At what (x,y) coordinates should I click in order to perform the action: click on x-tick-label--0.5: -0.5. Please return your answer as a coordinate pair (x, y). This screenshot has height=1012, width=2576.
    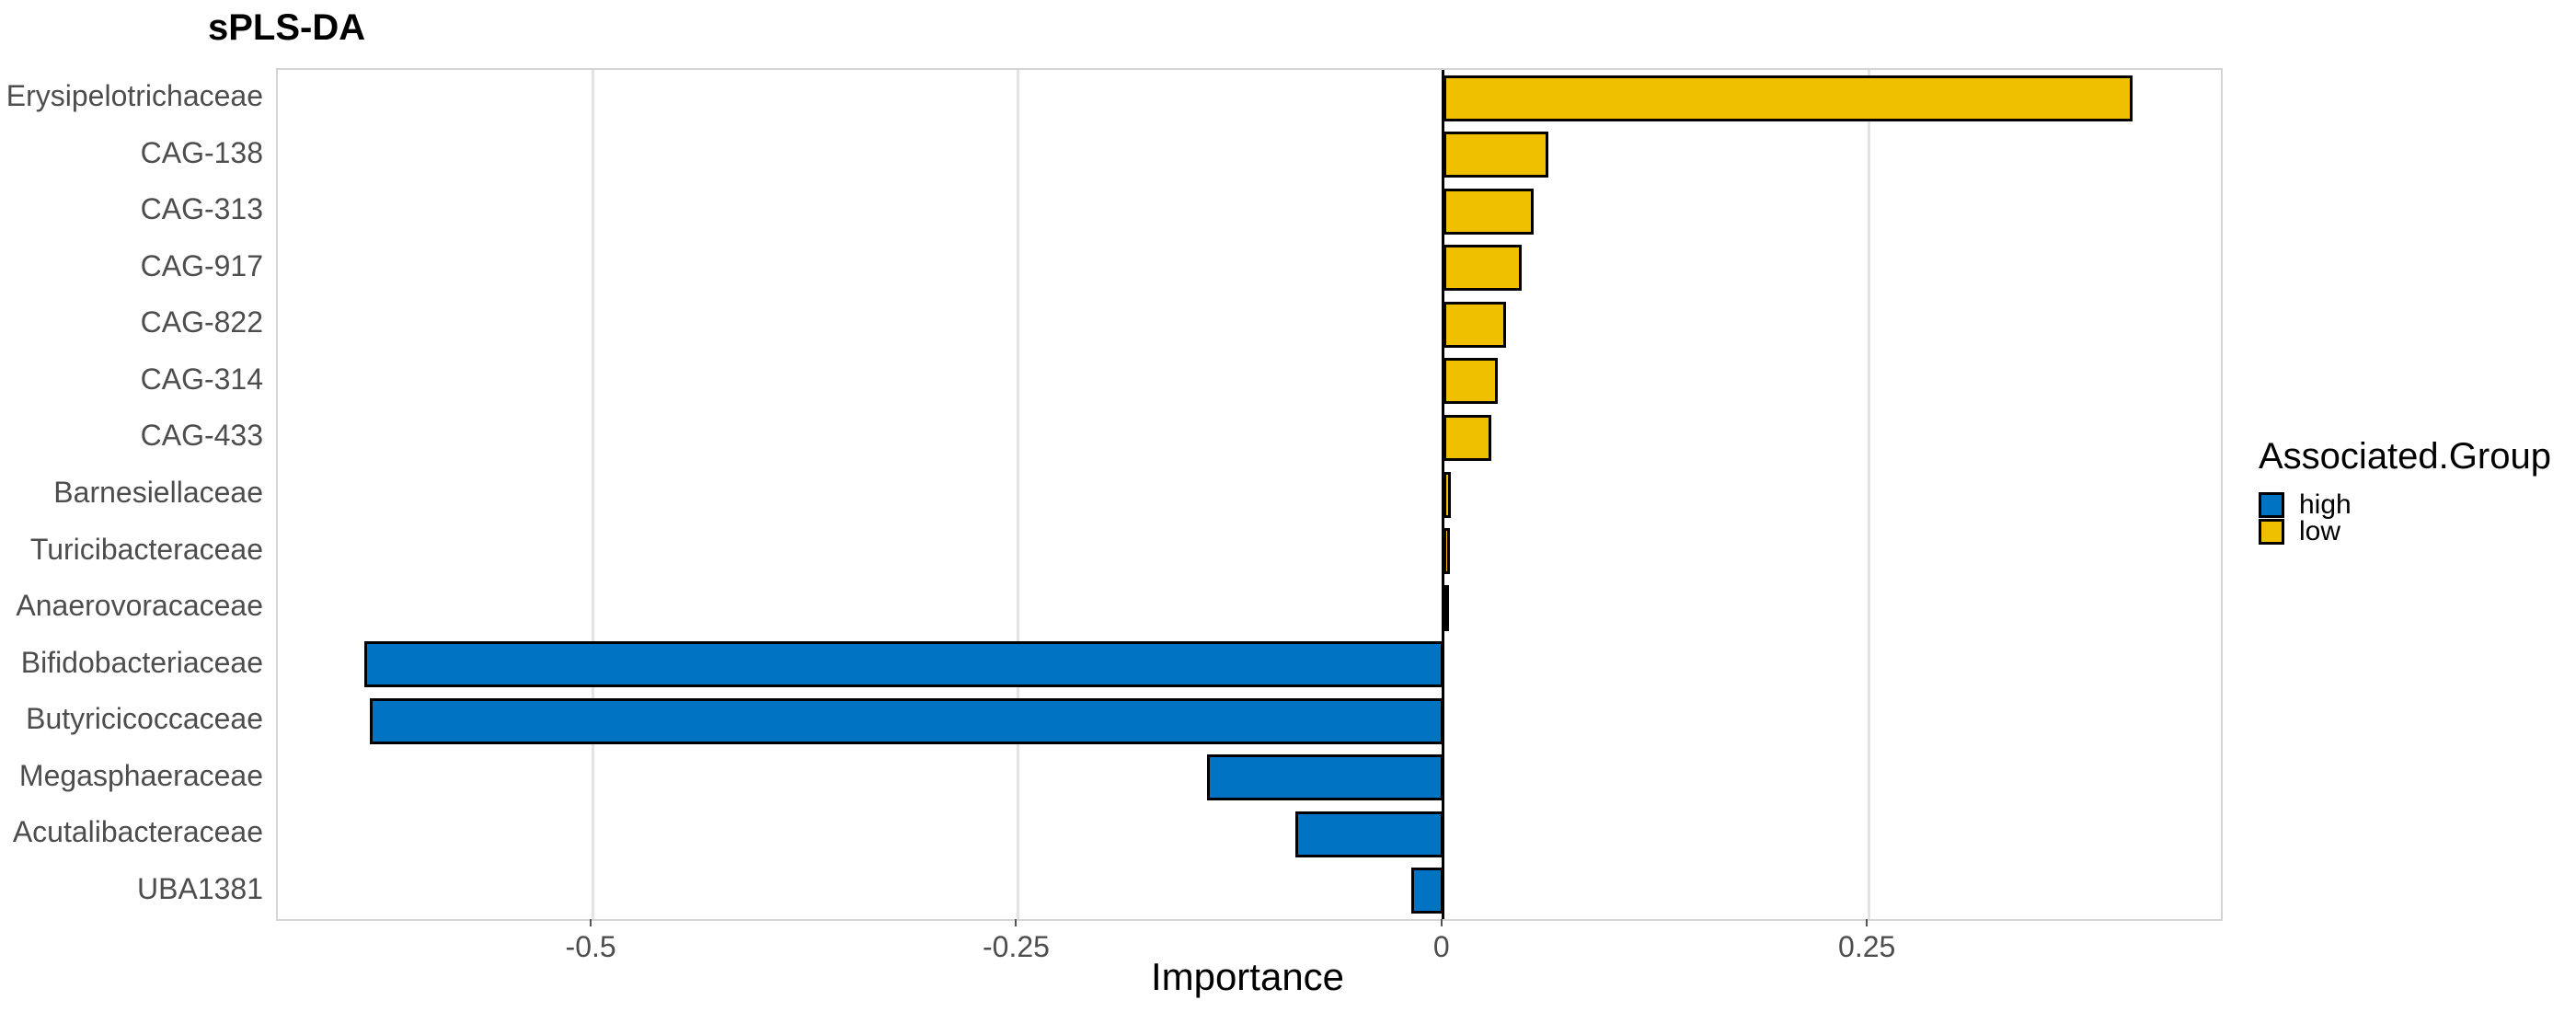
    Looking at the image, I should click on (590, 947).